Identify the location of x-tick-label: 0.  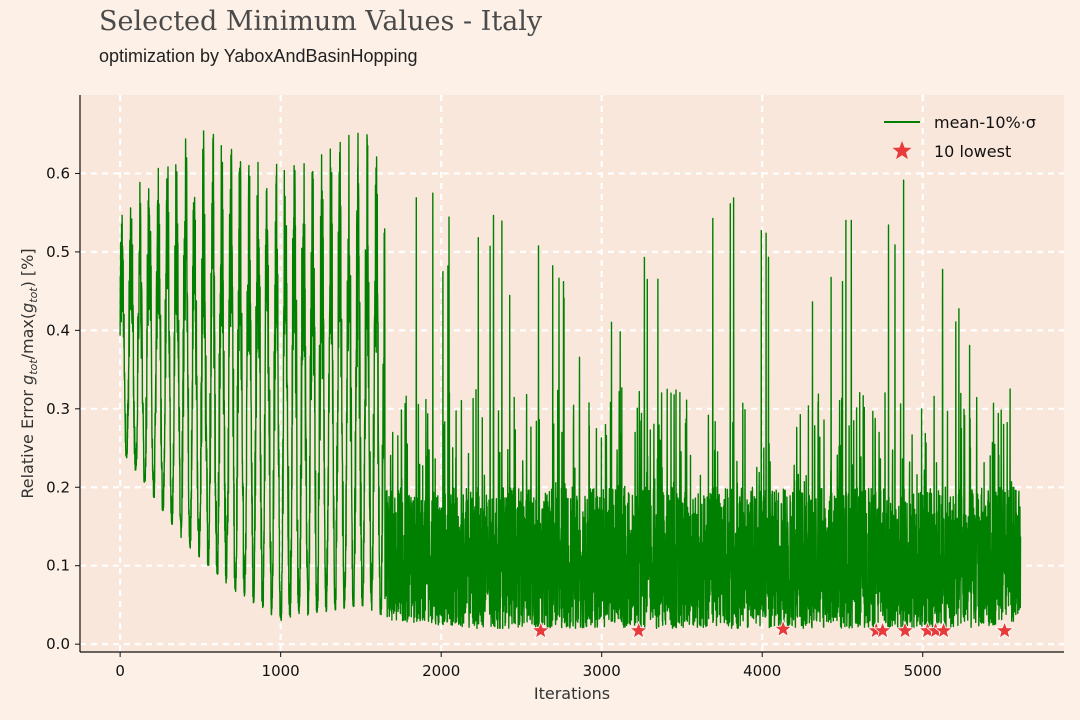
(120, 671).